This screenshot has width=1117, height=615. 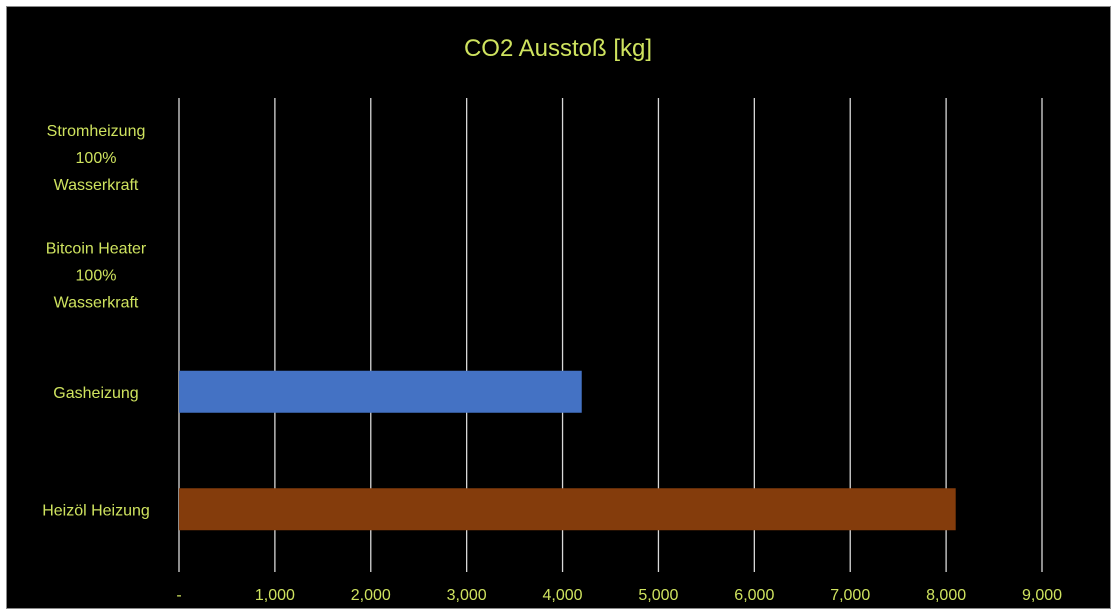 I want to click on x-tick-label: 1,000, so click(x=275, y=595).